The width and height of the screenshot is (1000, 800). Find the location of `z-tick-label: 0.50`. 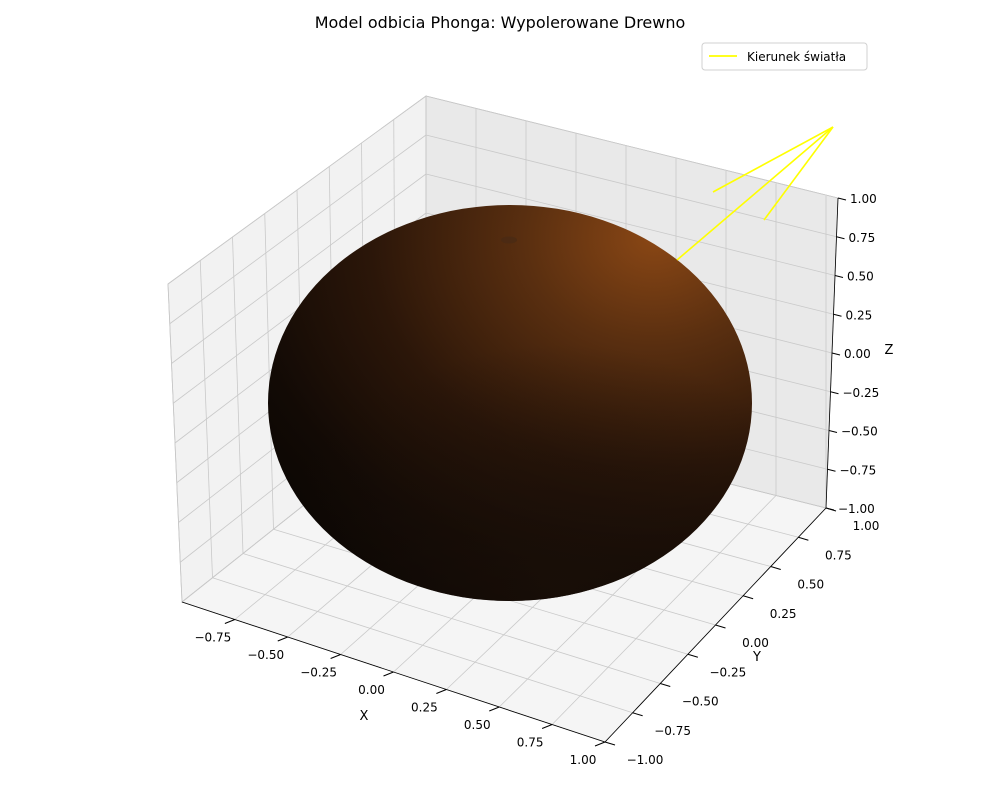

z-tick-label: 0.50 is located at coordinates (860, 277).